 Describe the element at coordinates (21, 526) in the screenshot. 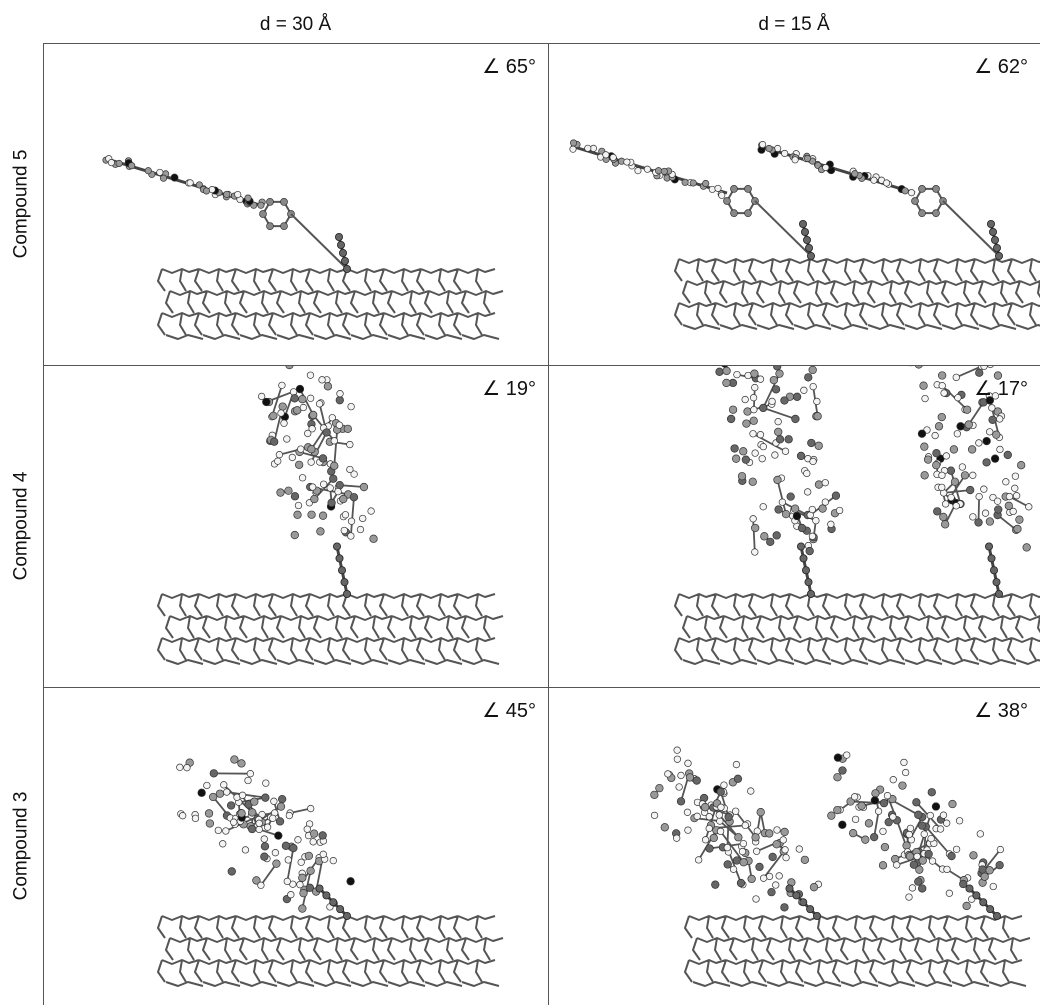

I see `row-label-text: Compound 4` at that location.